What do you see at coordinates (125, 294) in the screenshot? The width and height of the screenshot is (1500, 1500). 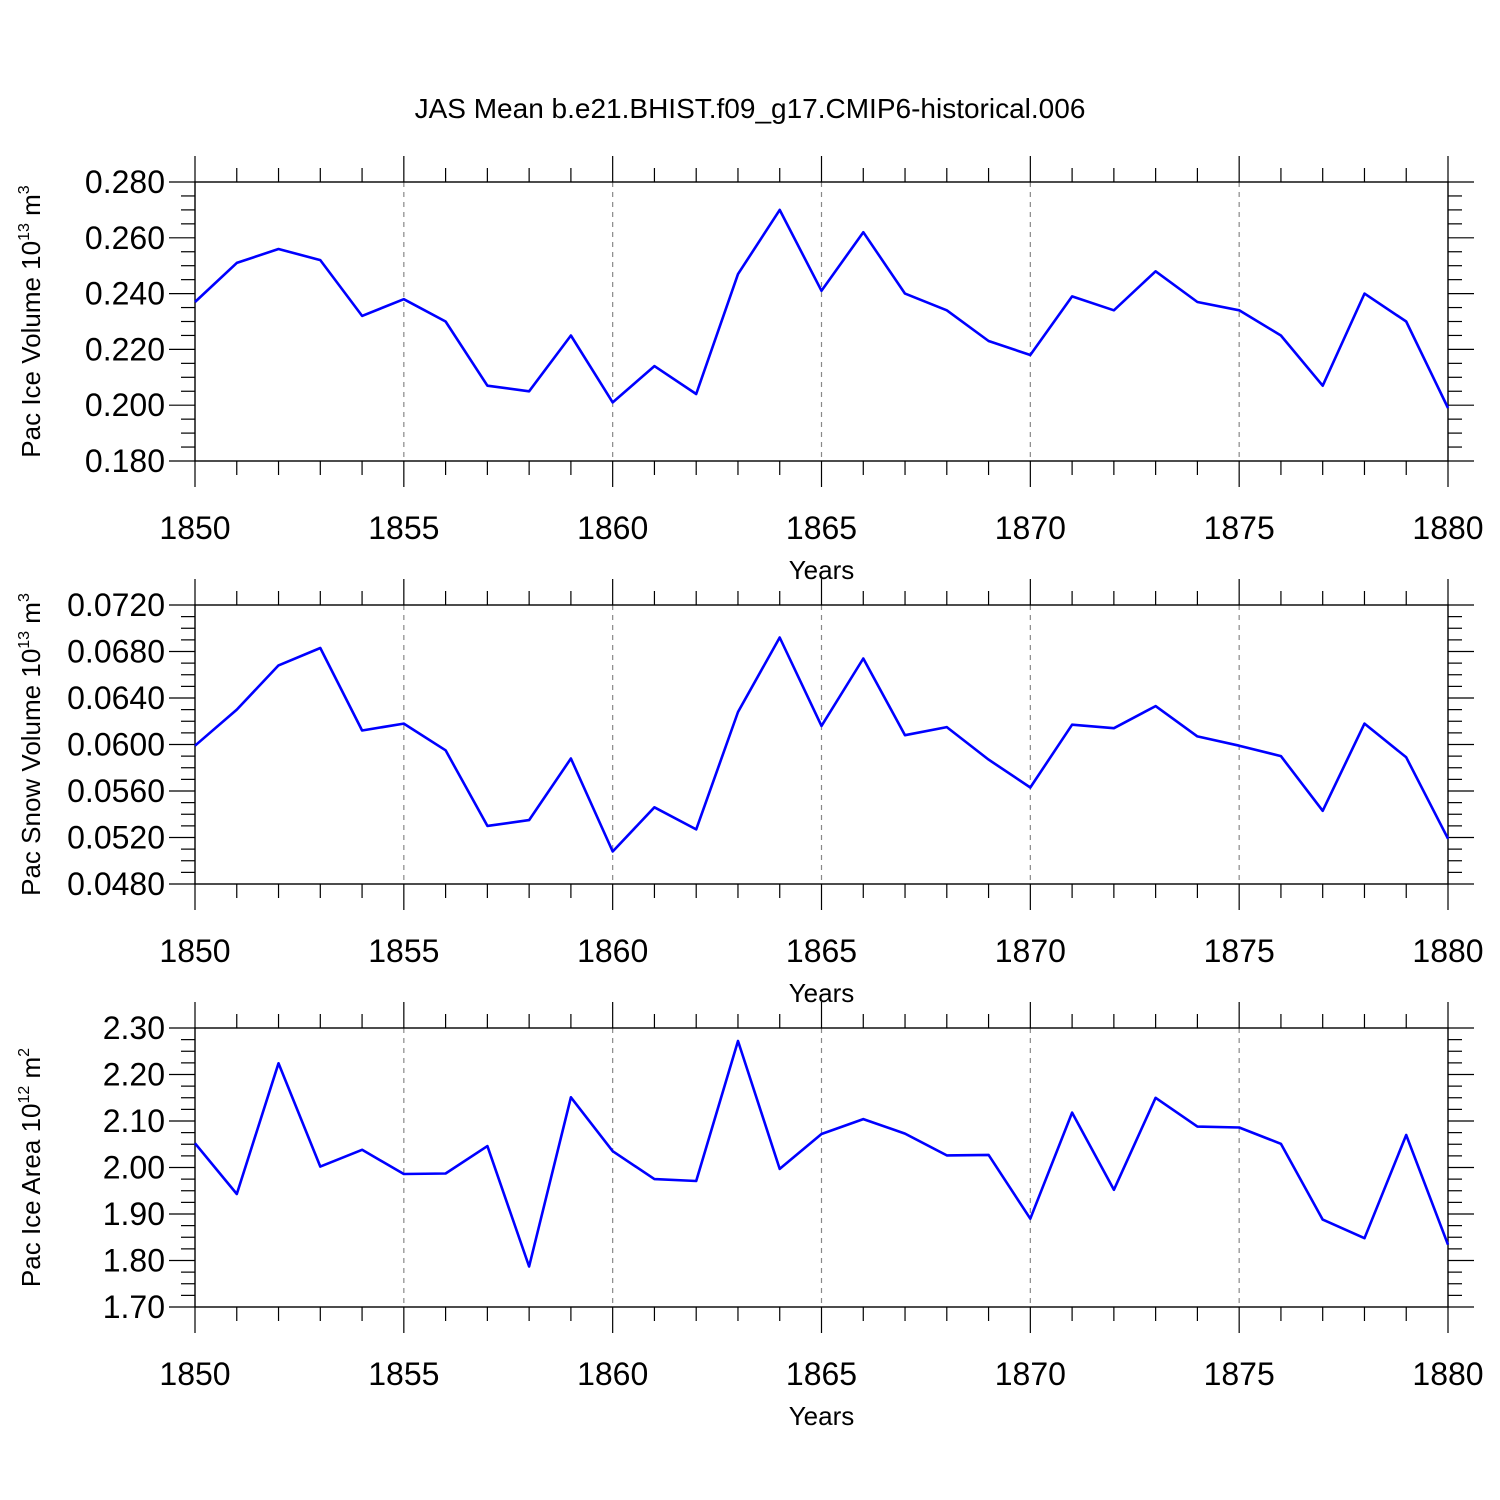 I see `y-tick-label: 0.240` at bounding box center [125, 294].